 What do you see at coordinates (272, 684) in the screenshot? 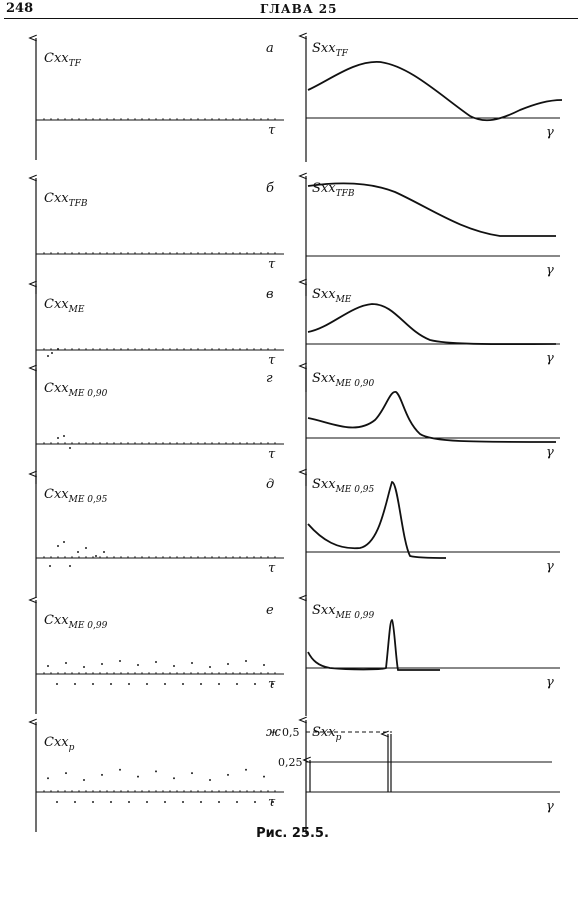
I see `tau-label: τ` at bounding box center [272, 684].